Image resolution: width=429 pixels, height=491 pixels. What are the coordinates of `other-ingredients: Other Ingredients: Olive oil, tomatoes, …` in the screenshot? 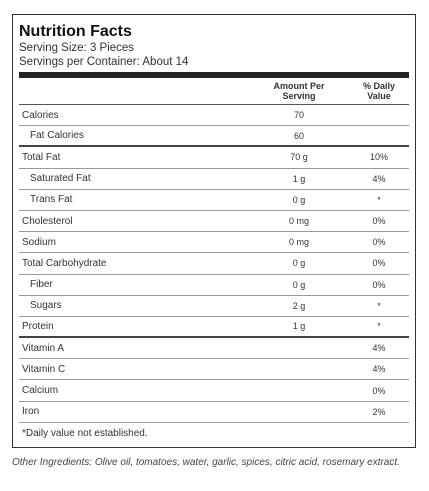 It's located at (206, 462).